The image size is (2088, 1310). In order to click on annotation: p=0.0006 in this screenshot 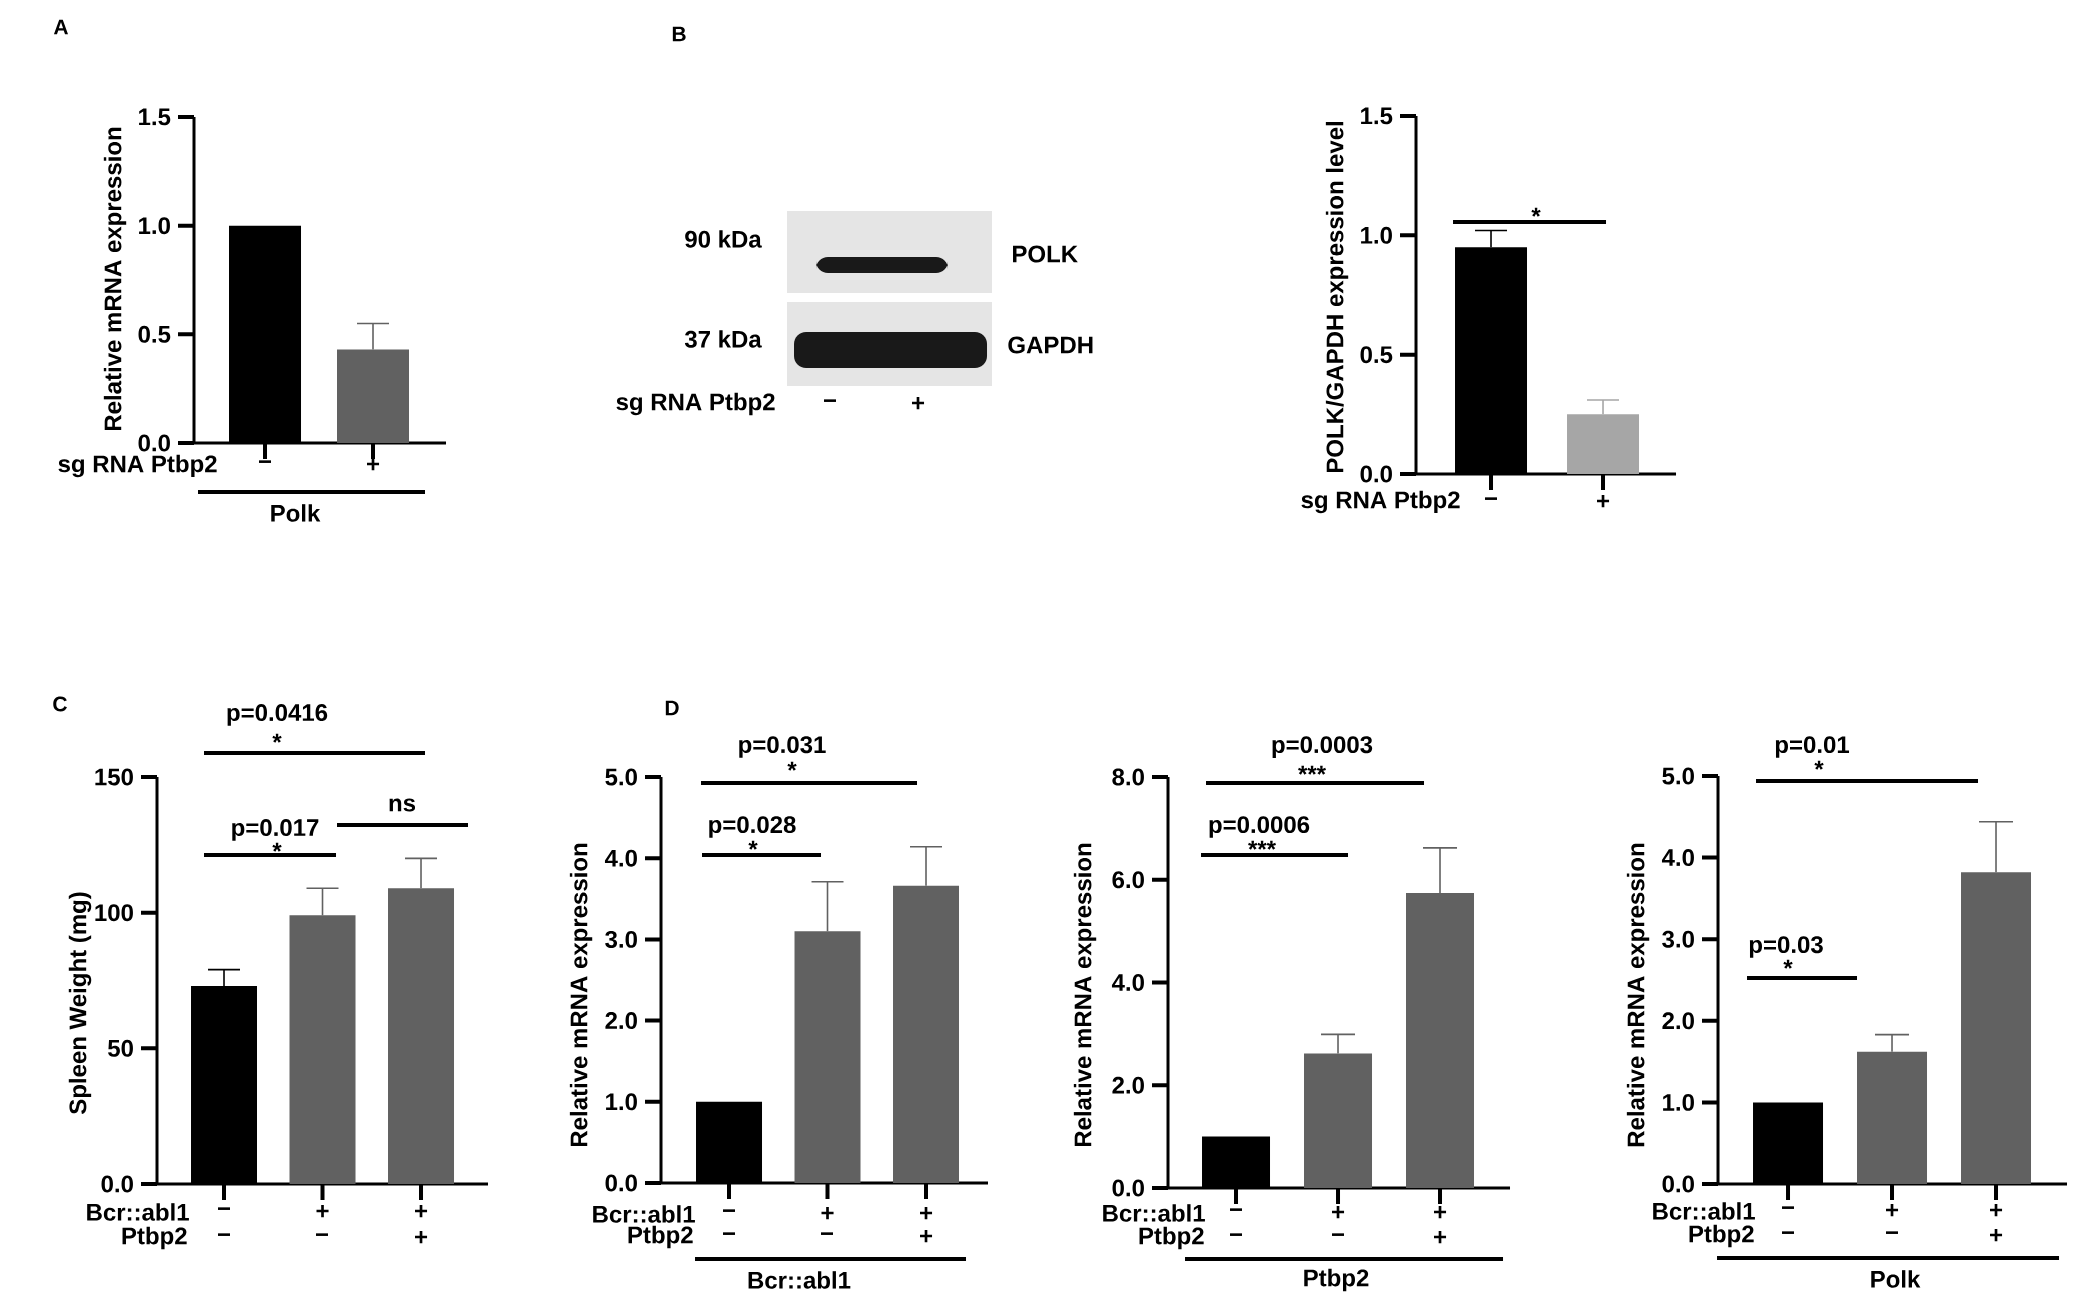, I will do `click(1259, 827)`.